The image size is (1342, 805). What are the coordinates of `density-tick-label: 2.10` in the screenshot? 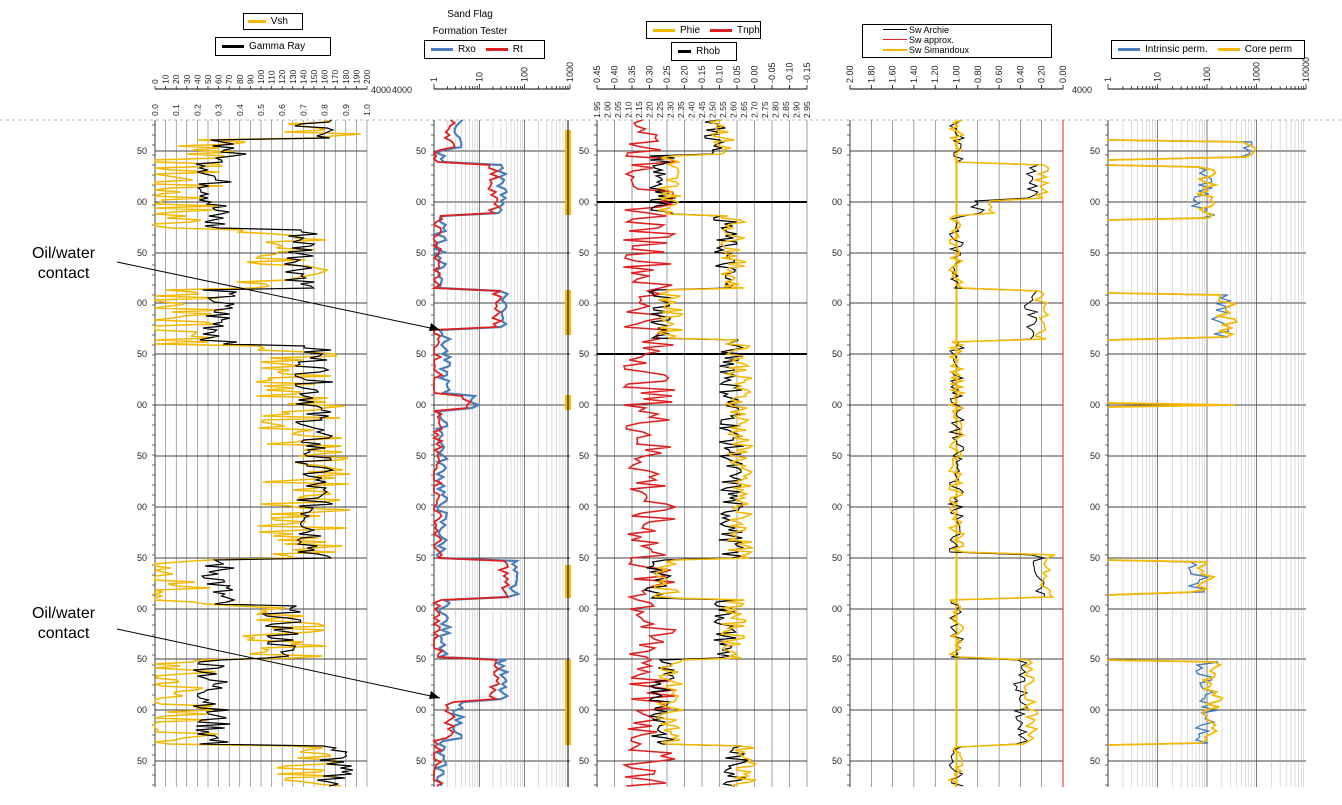 It's located at (629, 109).